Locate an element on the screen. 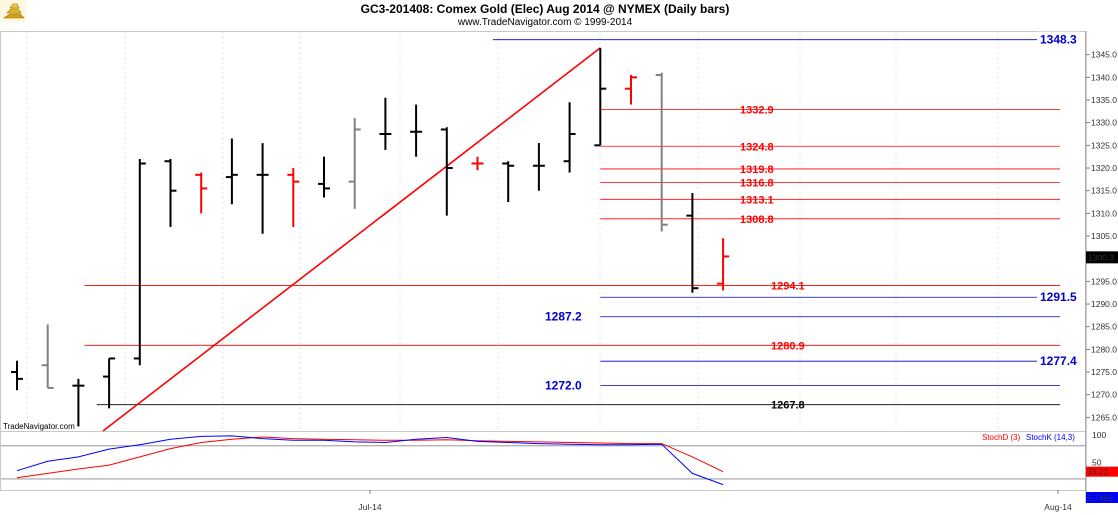  stochk-readout-box is located at coordinates (1102, 497).